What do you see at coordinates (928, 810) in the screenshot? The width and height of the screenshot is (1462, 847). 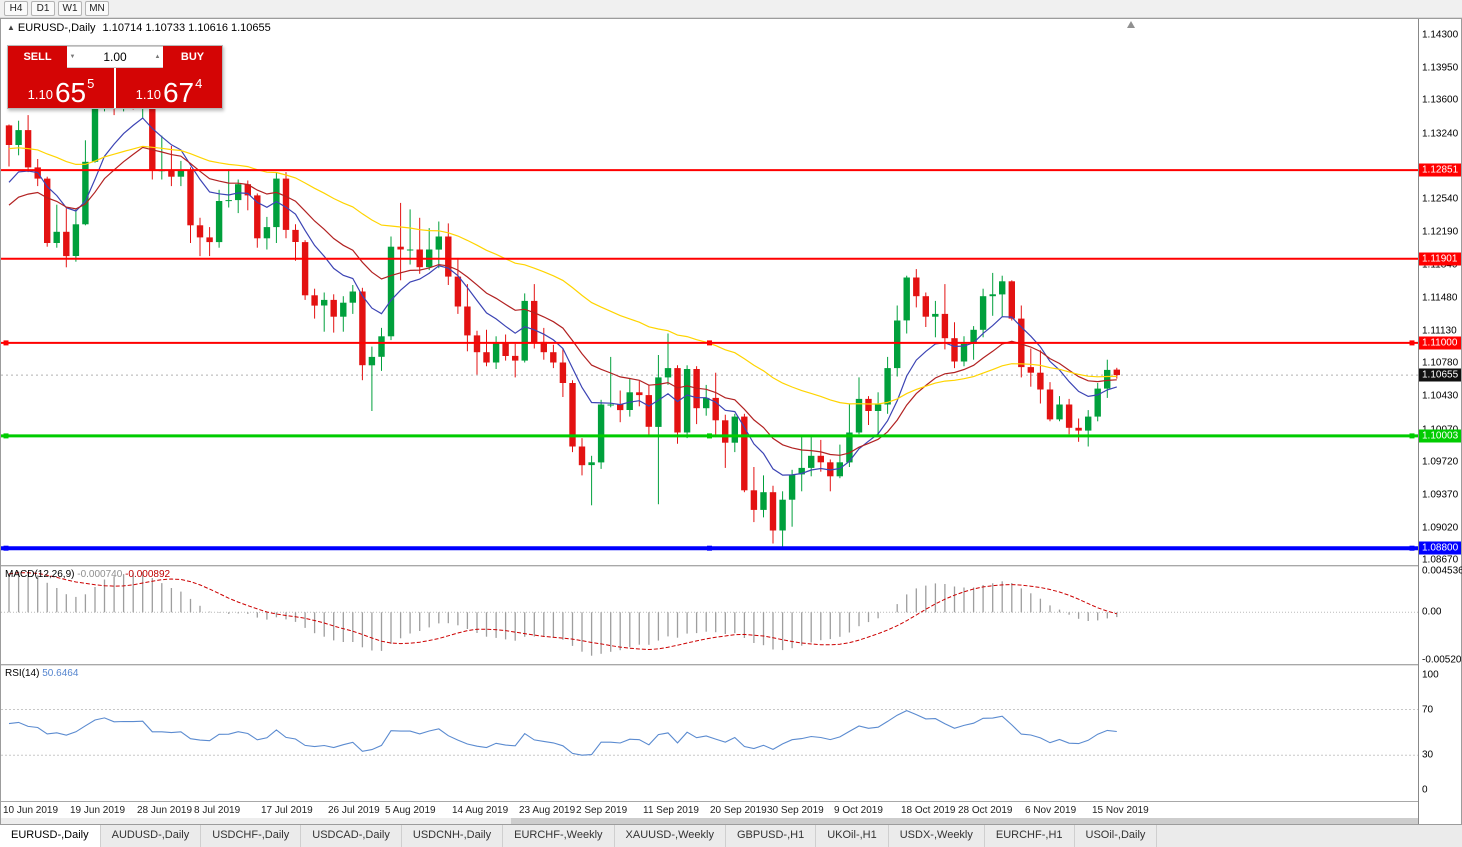 I see `date-label: 18 Oct 2019` at bounding box center [928, 810].